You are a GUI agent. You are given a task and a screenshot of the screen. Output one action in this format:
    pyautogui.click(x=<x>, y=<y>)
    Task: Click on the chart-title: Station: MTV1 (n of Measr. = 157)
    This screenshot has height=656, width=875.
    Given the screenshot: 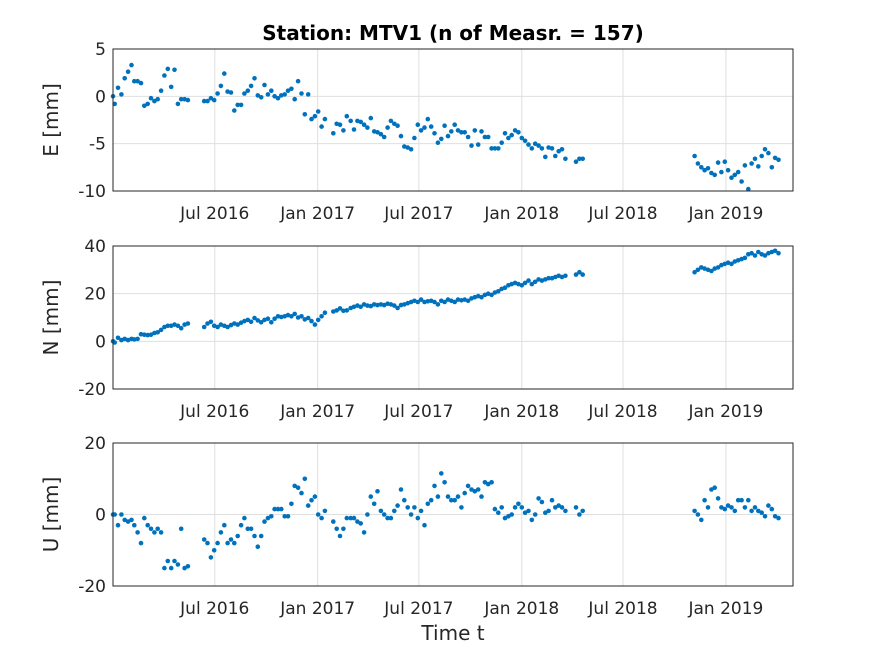 What is the action you would take?
    pyautogui.click(x=453, y=33)
    